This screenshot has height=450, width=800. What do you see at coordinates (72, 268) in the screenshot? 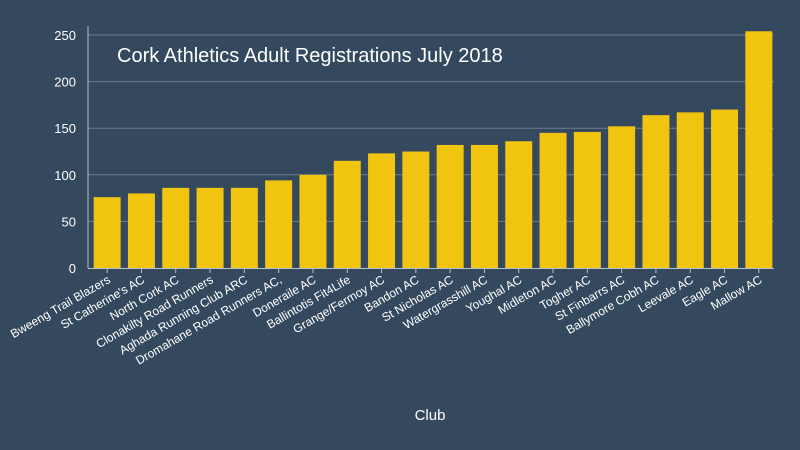
I see `y-tick-label: 0` at bounding box center [72, 268].